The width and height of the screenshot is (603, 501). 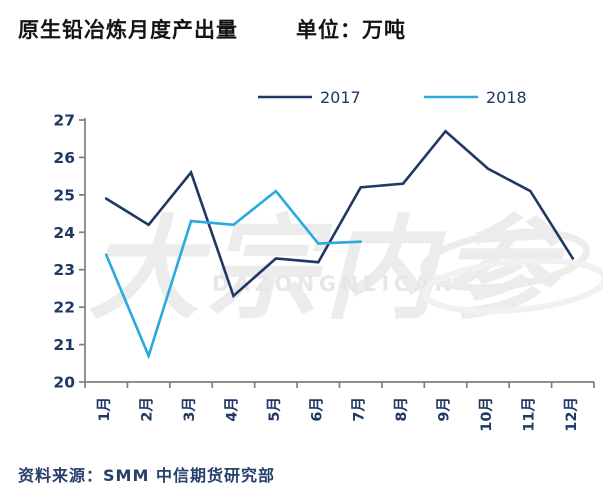 I want to click on x-axis-label: 10月, so click(x=486, y=414).